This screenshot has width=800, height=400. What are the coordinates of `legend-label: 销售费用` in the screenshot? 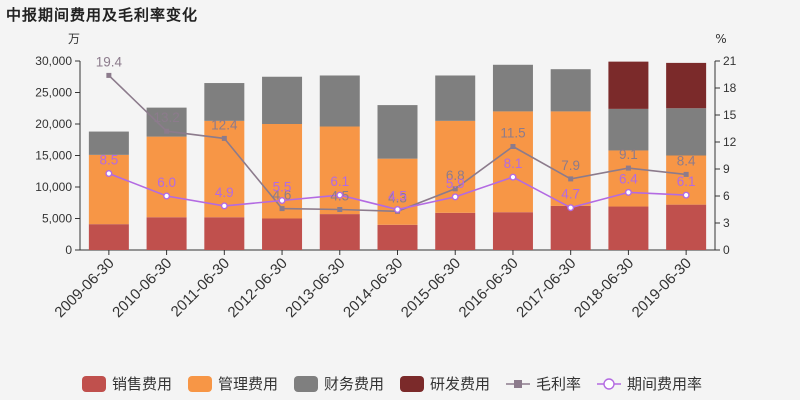 It's located at (142, 384).